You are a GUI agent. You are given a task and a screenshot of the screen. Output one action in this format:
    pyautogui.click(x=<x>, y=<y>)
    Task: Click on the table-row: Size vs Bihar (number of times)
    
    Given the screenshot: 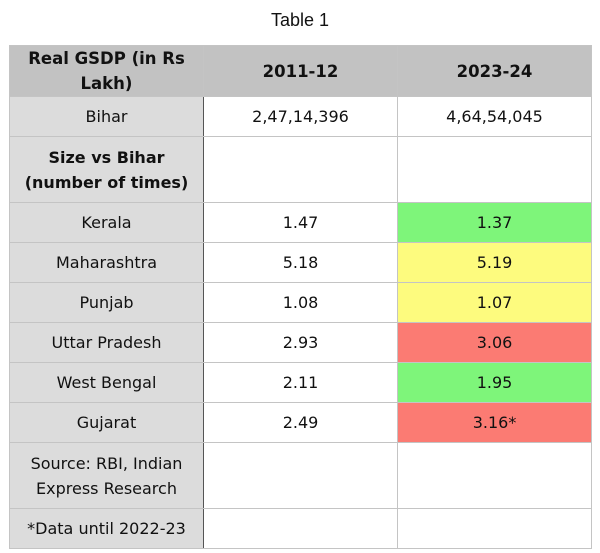 What is the action you would take?
    pyautogui.click(x=300, y=169)
    